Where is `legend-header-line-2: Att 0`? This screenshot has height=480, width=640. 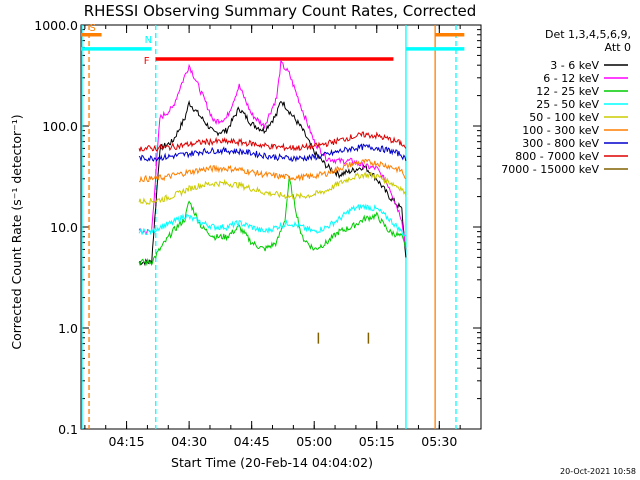
legend-header-line-2: Att 0 is located at coordinates (618, 47).